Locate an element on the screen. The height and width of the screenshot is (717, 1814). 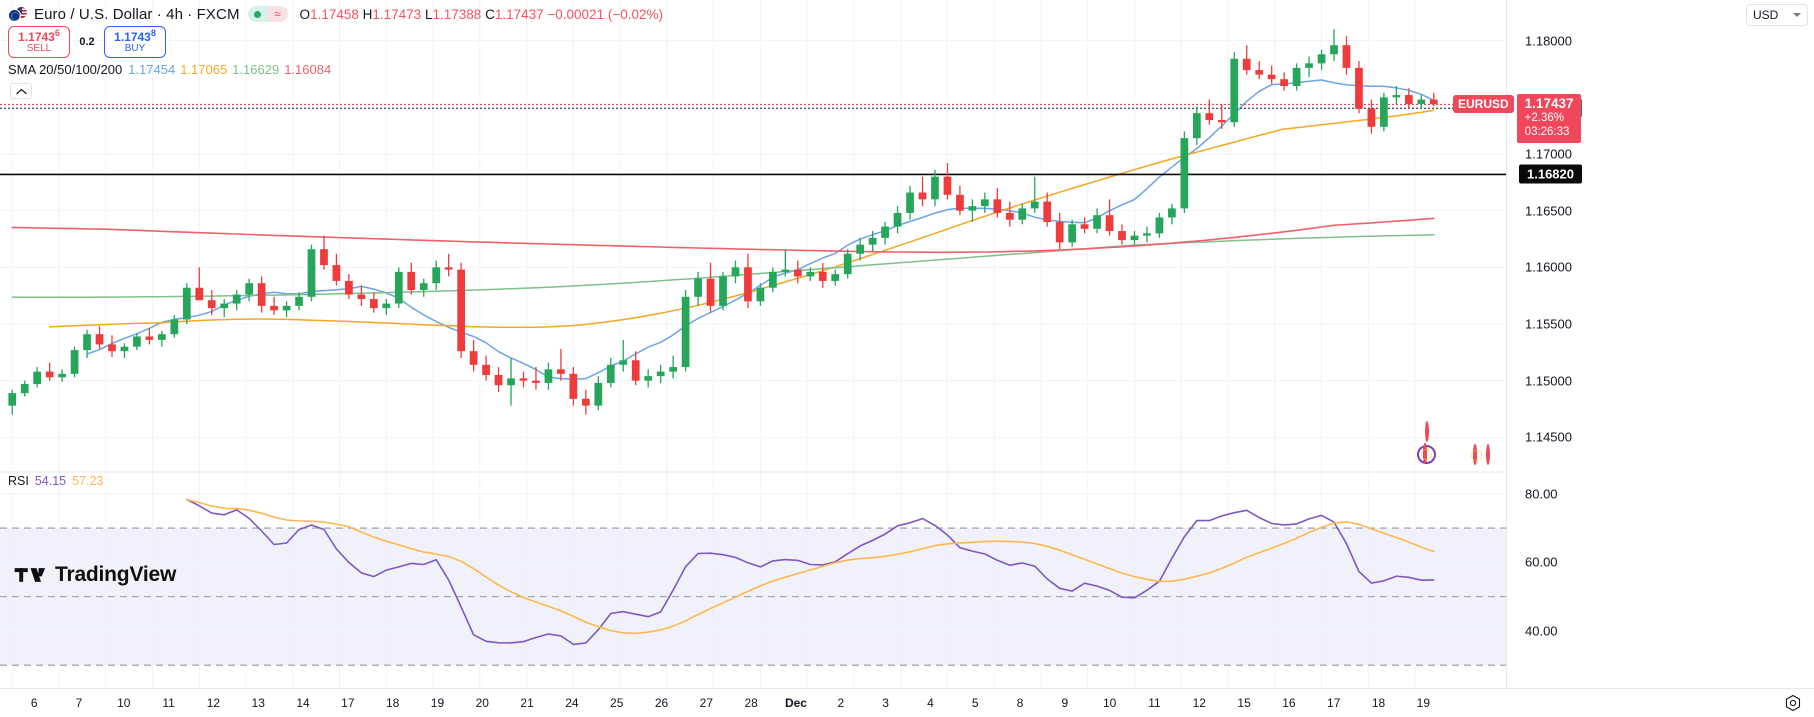
time-tick: 4 is located at coordinates (930, 703).